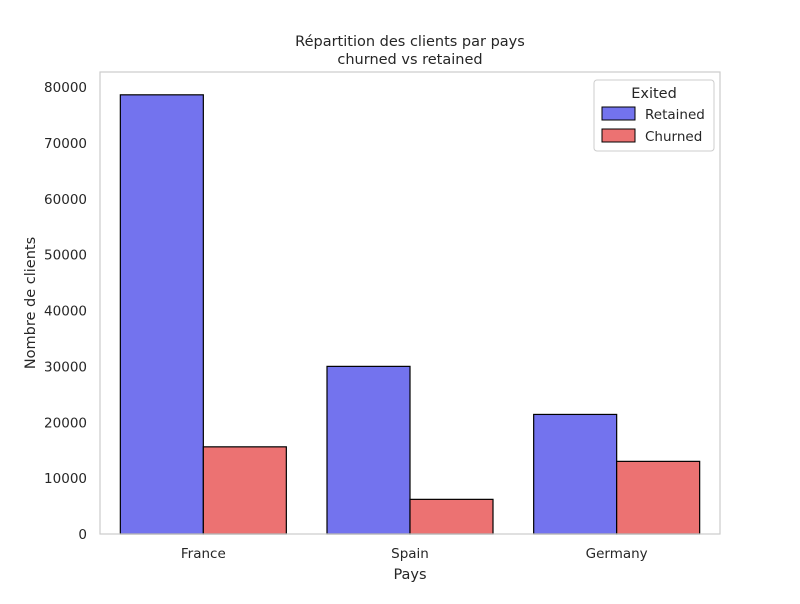 The image size is (800, 604). What do you see at coordinates (675, 115) in the screenshot?
I see `legend-label-retained: Retained` at bounding box center [675, 115].